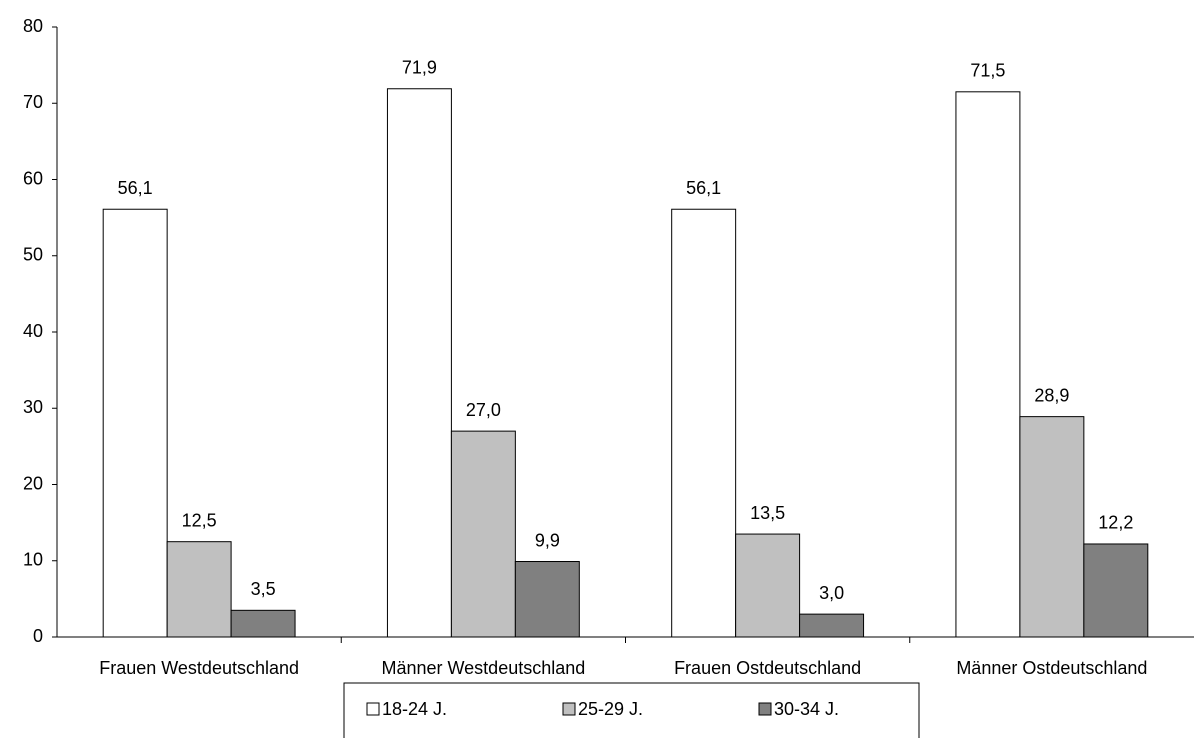 The height and width of the screenshot is (738, 1195). What do you see at coordinates (547, 540) in the screenshot?
I see `value-label: 9,9` at bounding box center [547, 540].